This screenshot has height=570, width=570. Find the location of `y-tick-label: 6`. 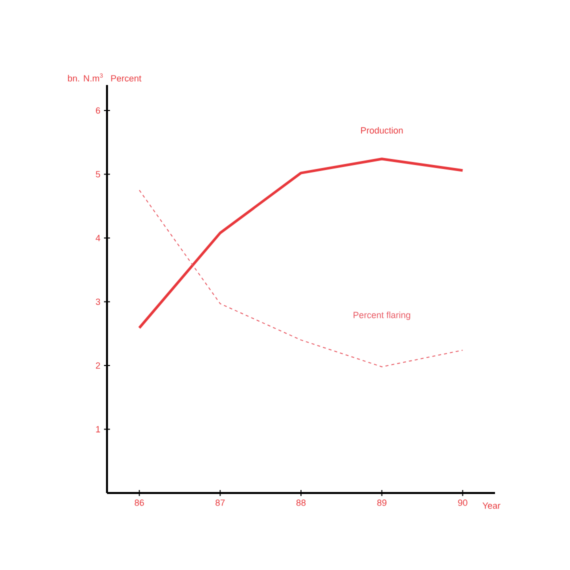

y-tick-label: 6 is located at coordinates (98, 110).